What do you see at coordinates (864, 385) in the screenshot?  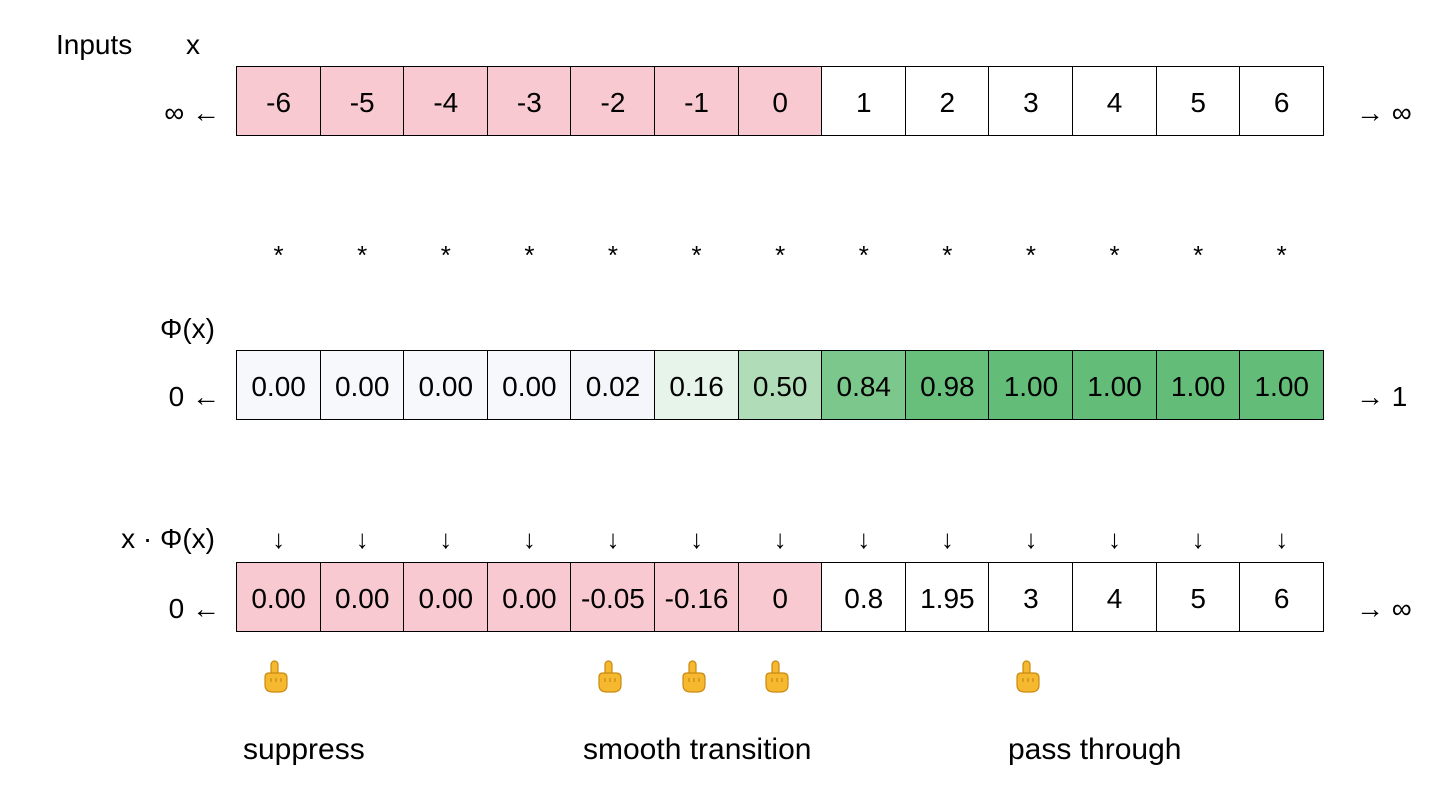 I see `phi-cell: 0.84` at bounding box center [864, 385].